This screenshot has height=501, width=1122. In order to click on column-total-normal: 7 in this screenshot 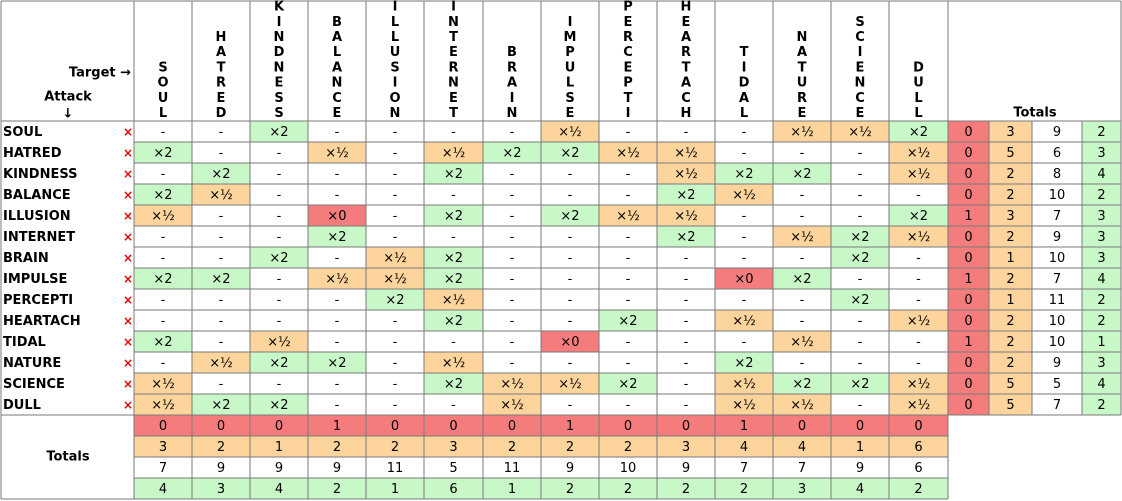, I will do `click(163, 468)`.